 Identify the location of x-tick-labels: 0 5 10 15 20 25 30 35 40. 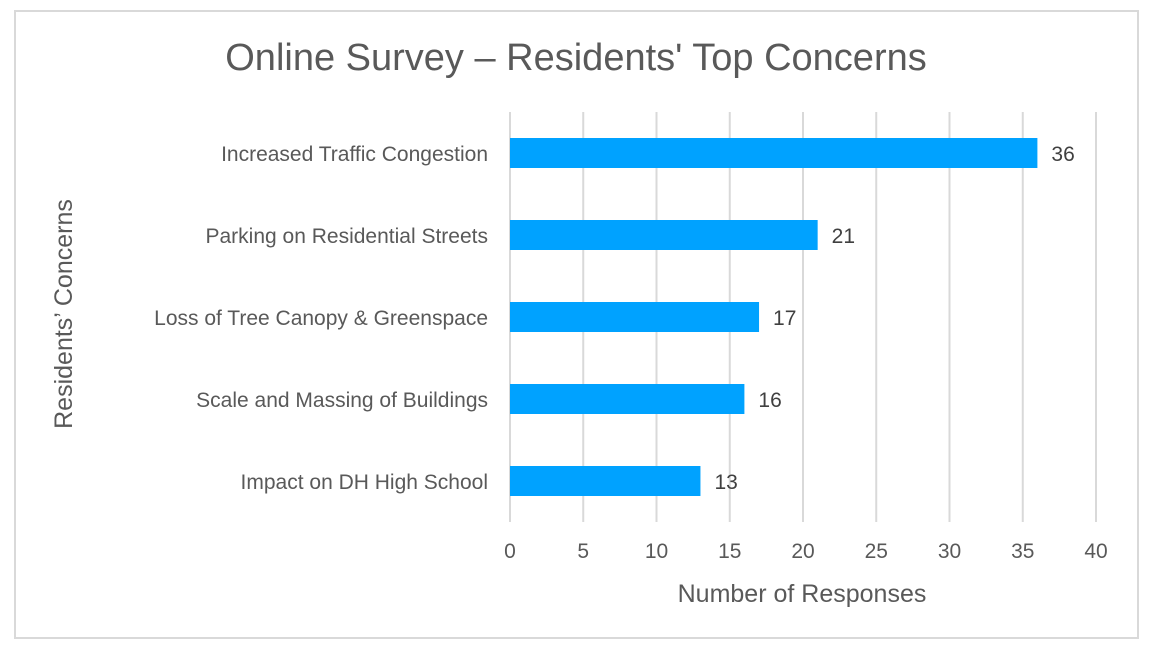
(806, 551).